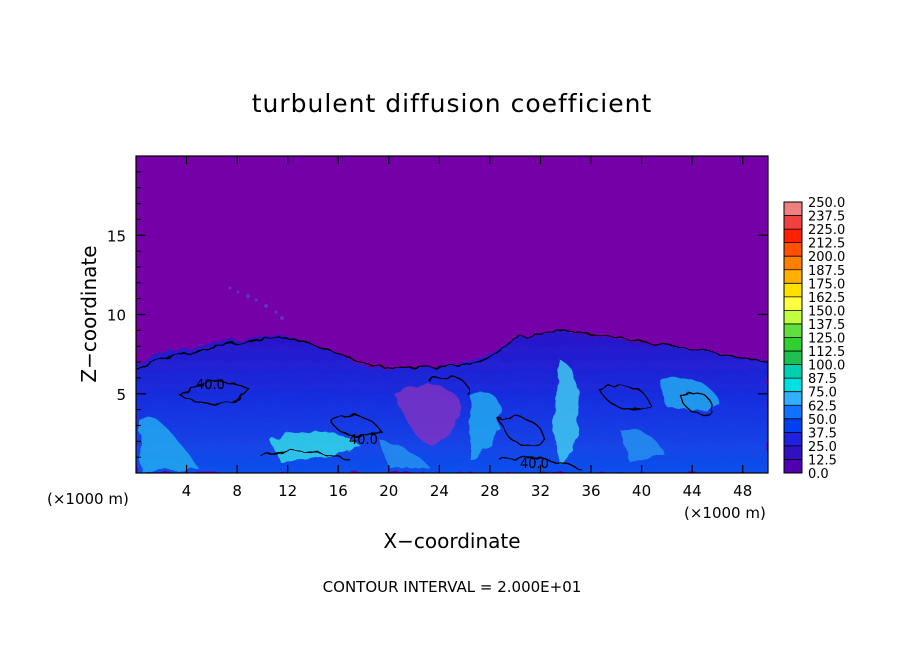 The height and width of the screenshot is (654, 904). What do you see at coordinates (439, 491) in the screenshot?
I see `x-tick-label: 24` at bounding box center [439, 491].